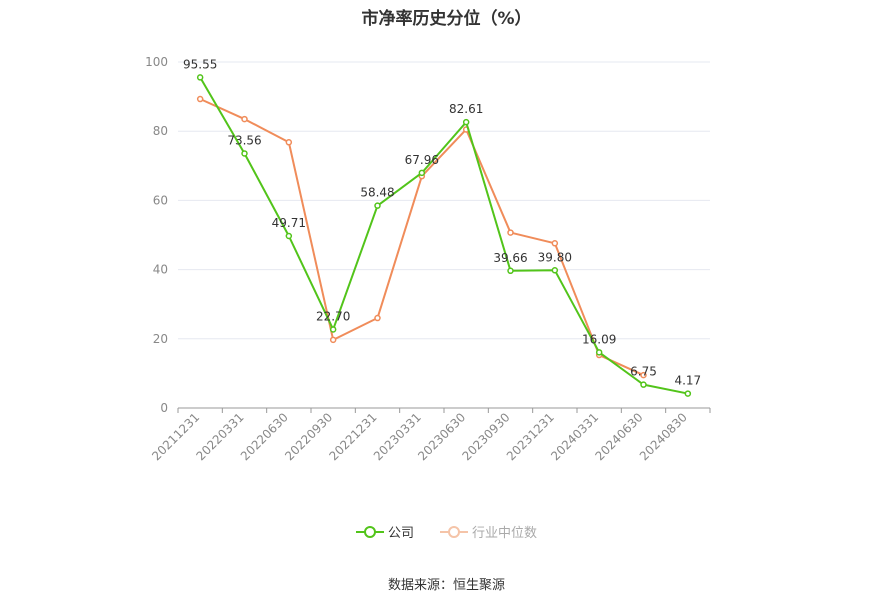 This screenshot has height=603, width=893. What do you see at coordinates (466, 109) in the screenshot?
I see `data-label: 82.61` at bounding box center [466, 109].